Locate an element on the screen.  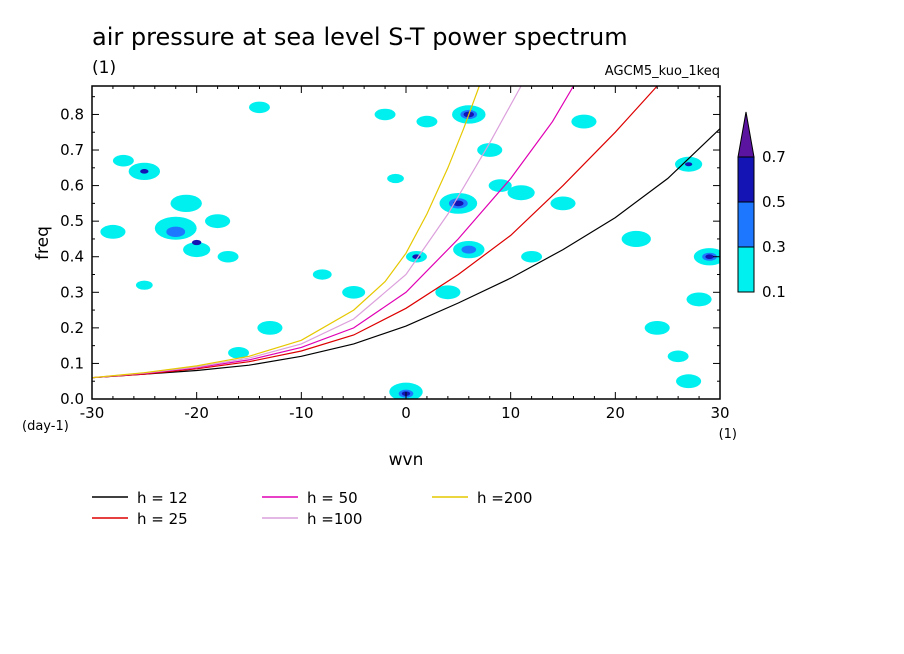
y-tick-label: 0.1 is located at coordinates (72, 363).